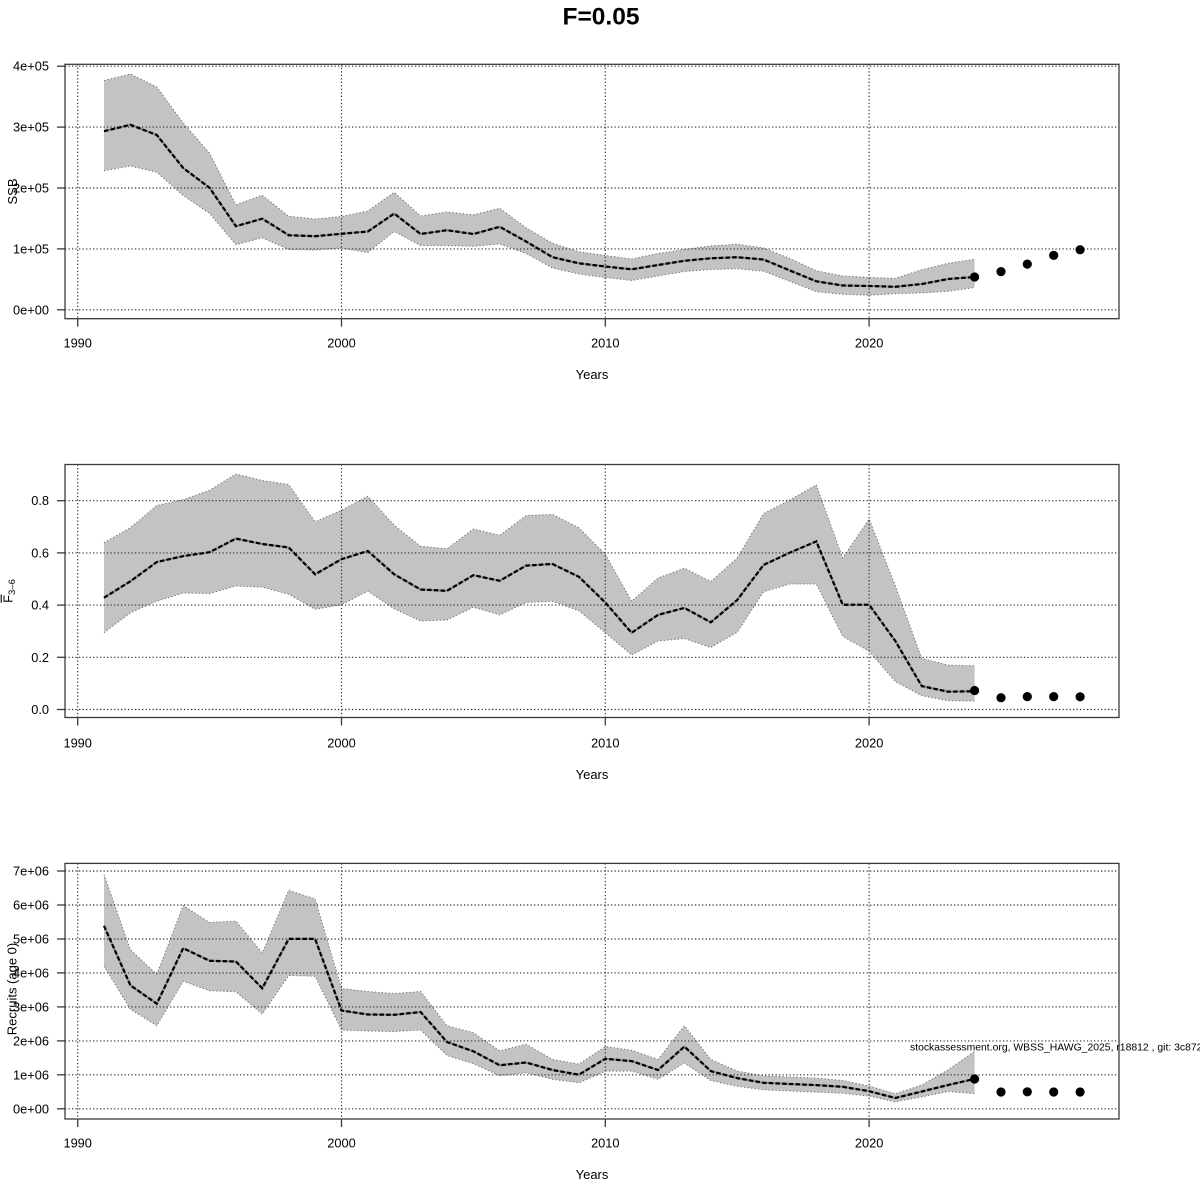  What do you see at coordinates (40, 709) in the screenshot?
I see `svg-text: 0.0` at bounding box center [40, 709].